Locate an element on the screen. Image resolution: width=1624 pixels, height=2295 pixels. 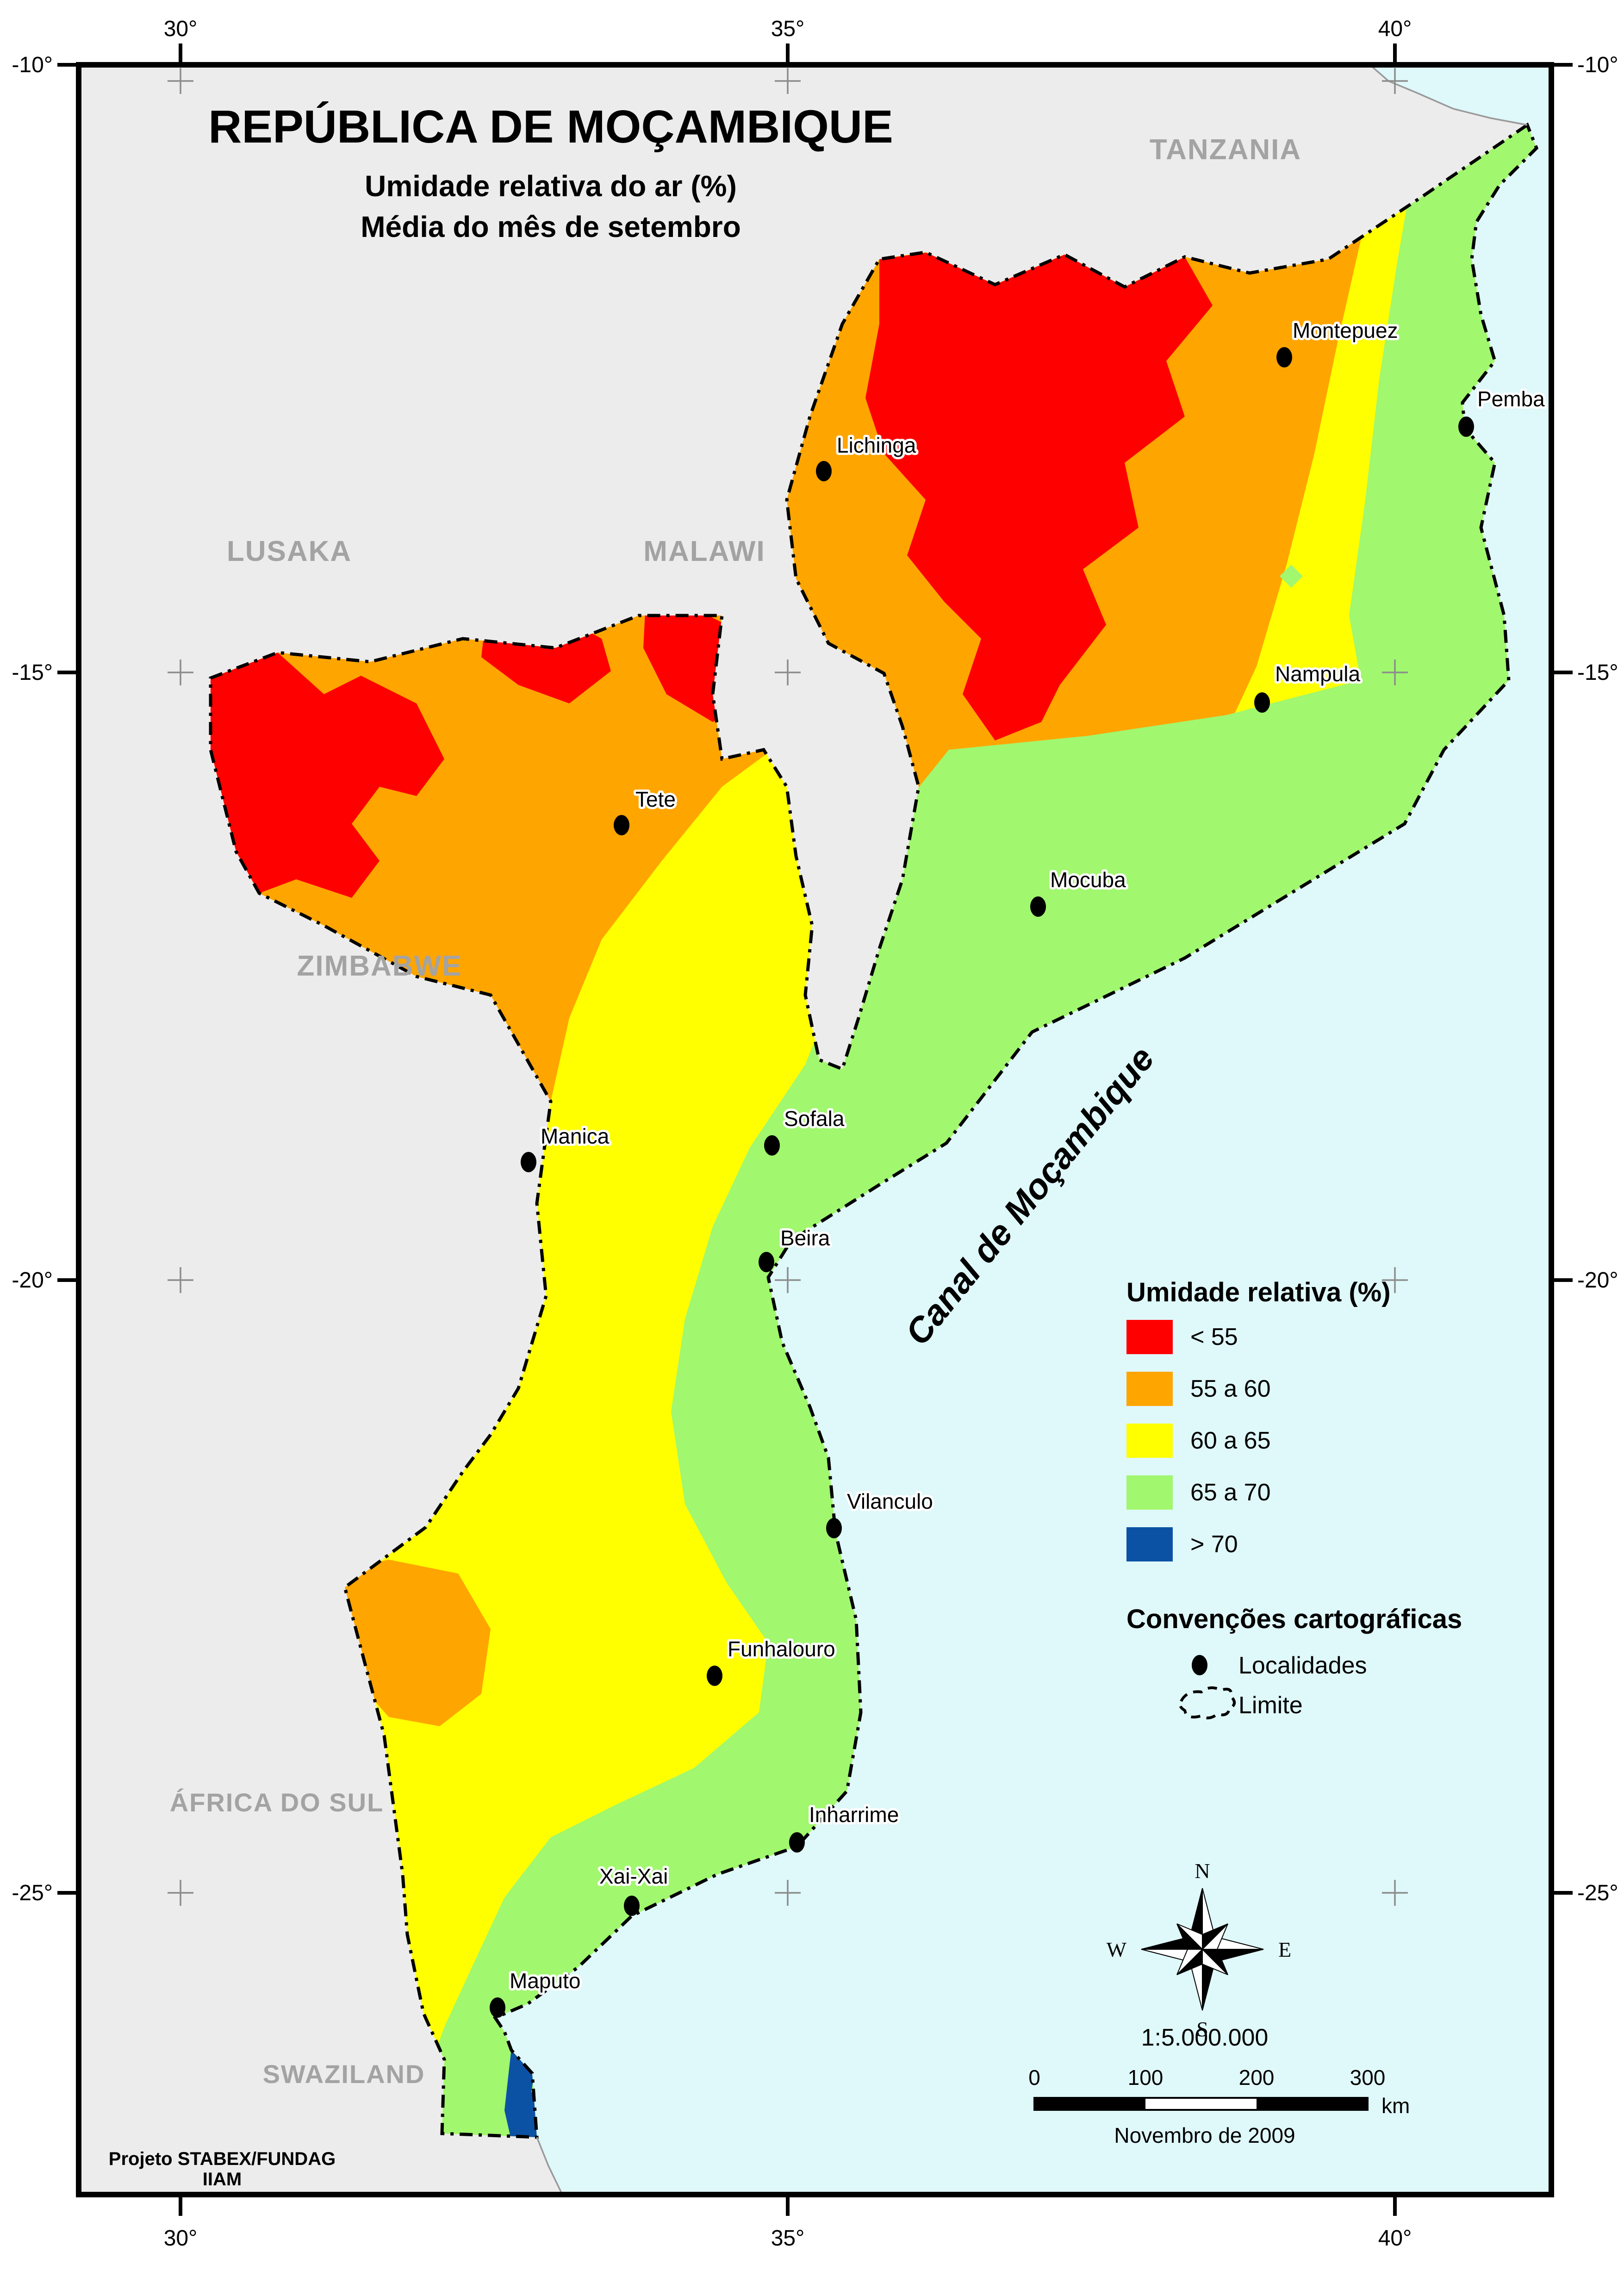
compass-rose is located at coordinates (1202, 1949).